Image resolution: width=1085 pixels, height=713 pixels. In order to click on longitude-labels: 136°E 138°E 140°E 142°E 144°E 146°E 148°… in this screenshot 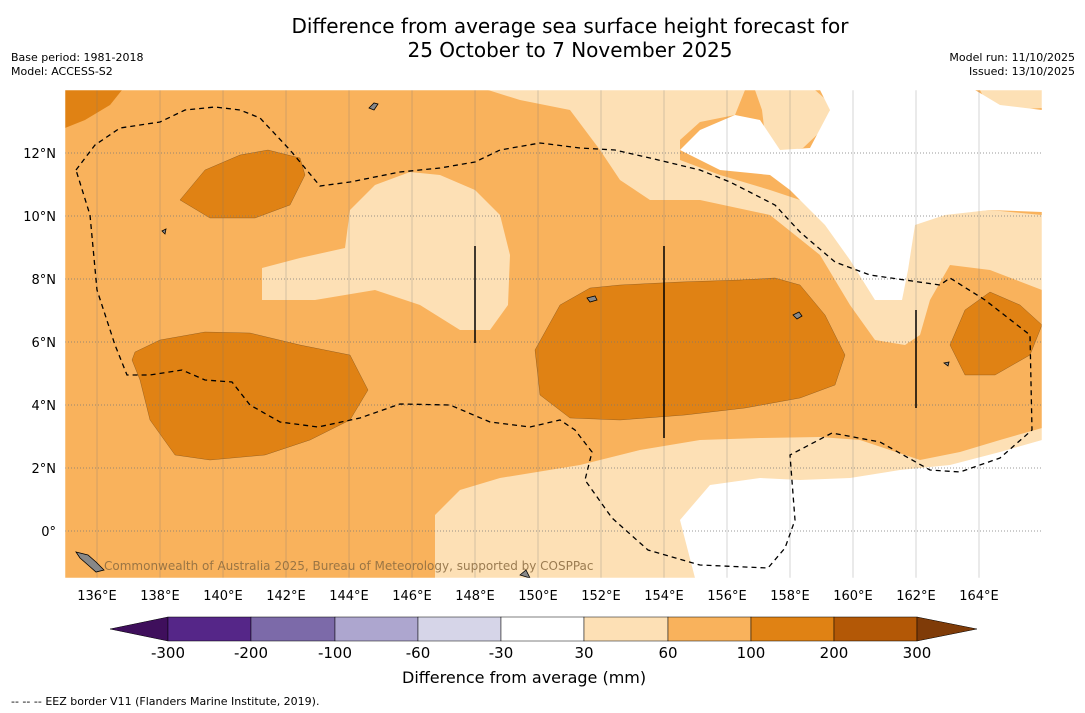, I will do `click(538, 596)`.